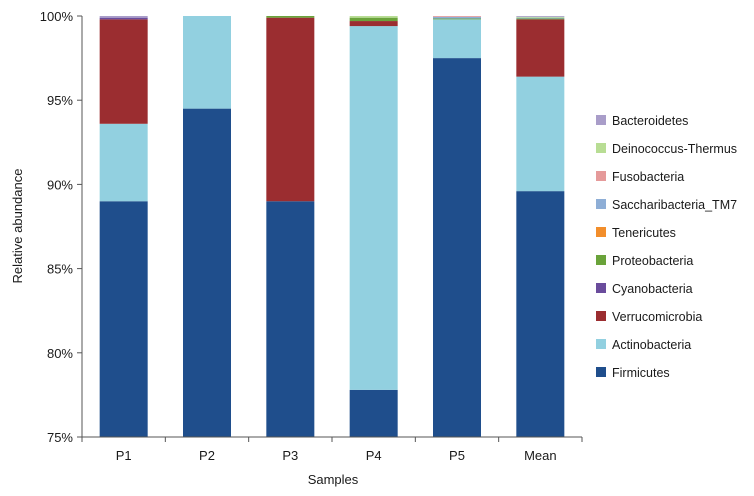 The image size is (754, 496). I want to click on y-axis-title: Relative abundance, so click(17, 226).